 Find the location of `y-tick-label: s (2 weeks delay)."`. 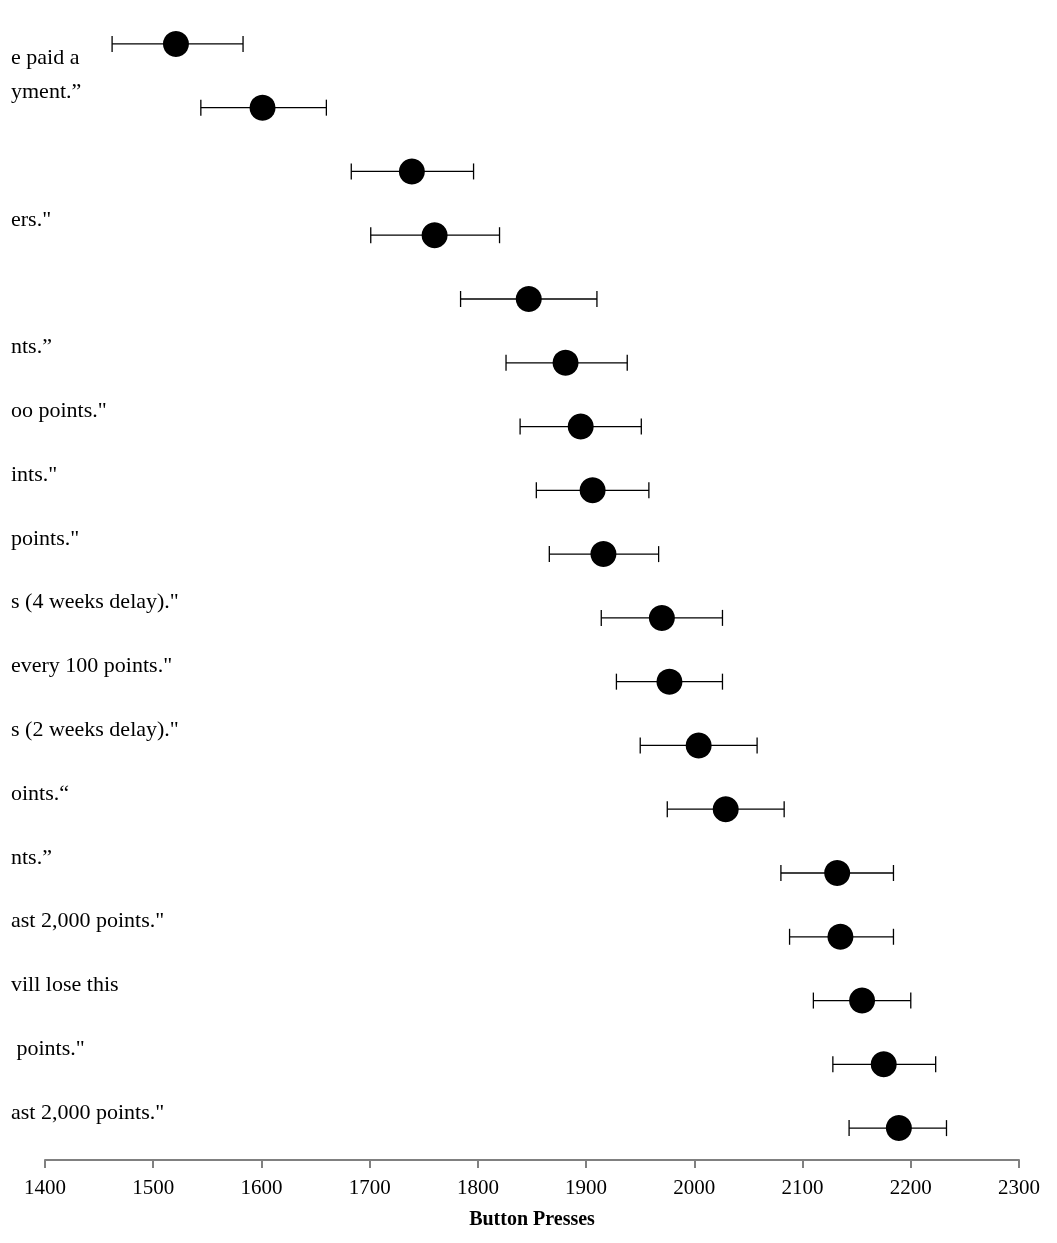

y-tick-label: s (2 weeks delay)." is located at coordinates (95, 728).